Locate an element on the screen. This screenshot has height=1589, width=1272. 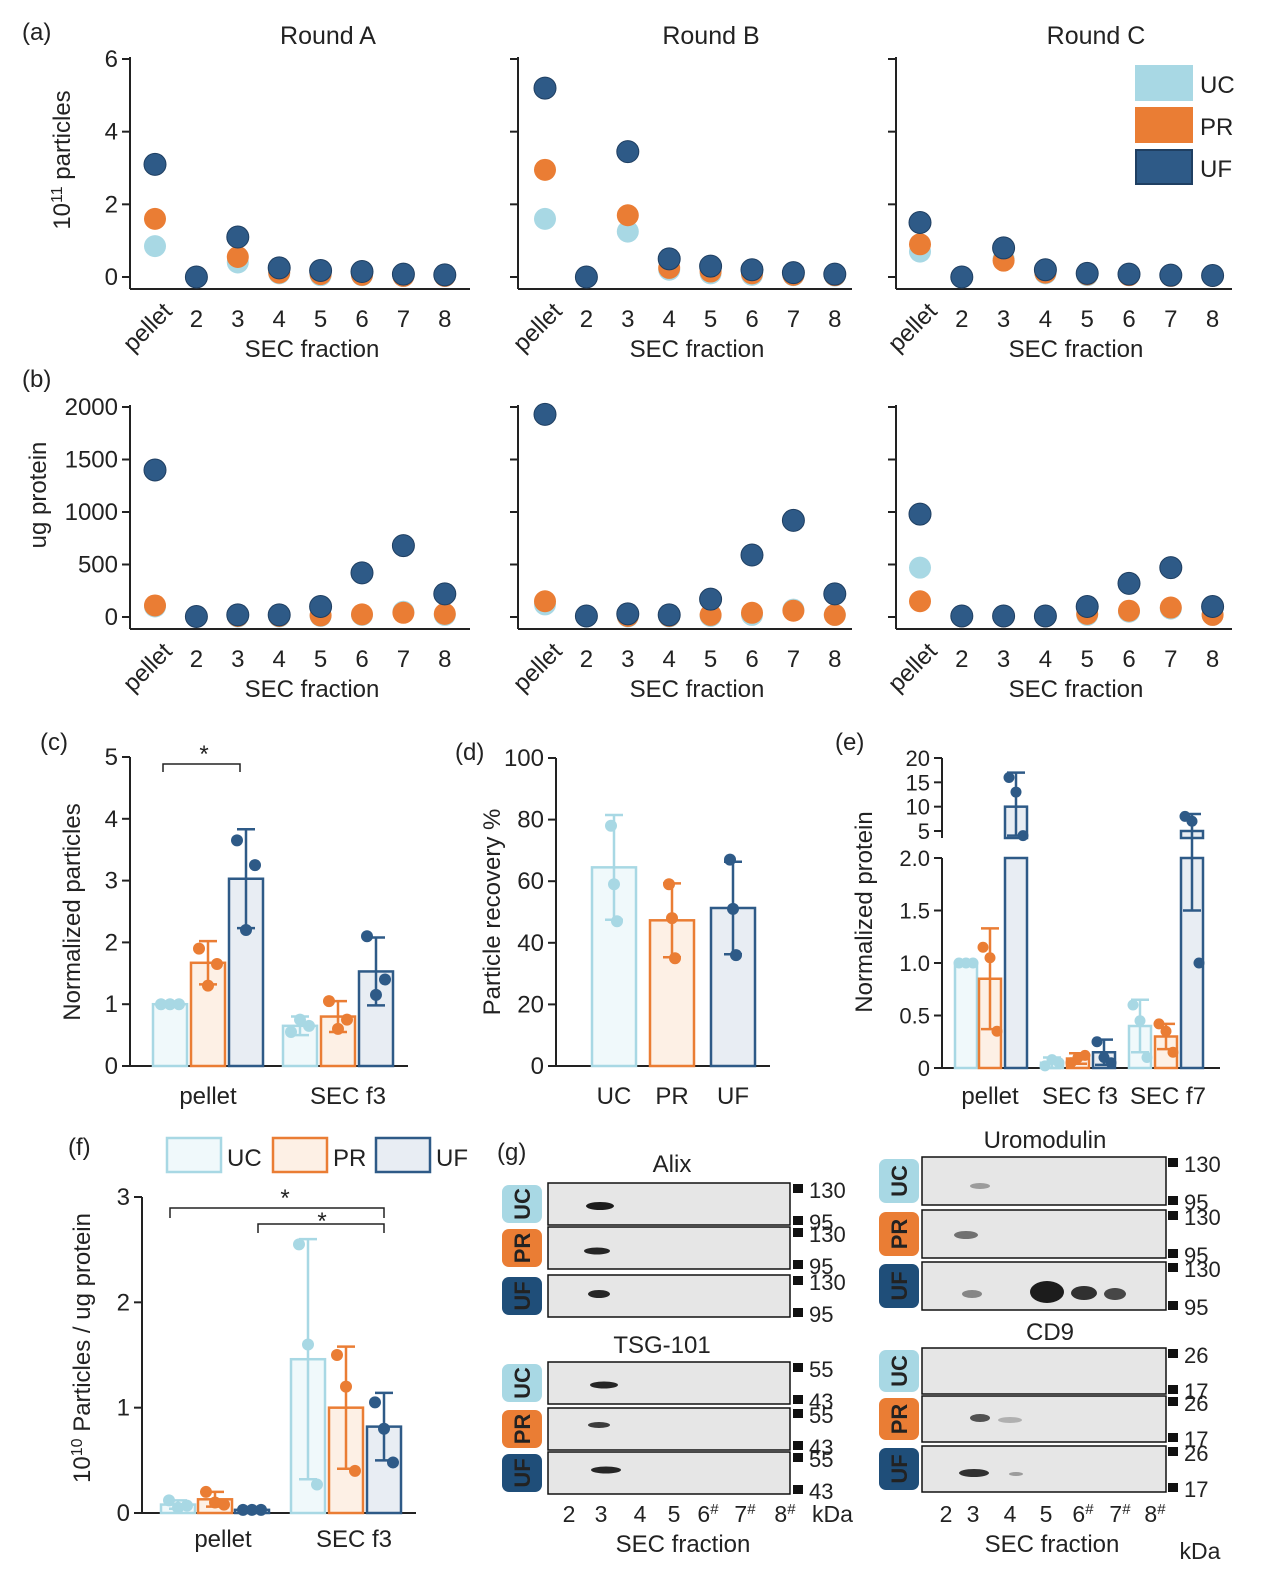
marker-label: 43 is located at coordinates (821, 1401).